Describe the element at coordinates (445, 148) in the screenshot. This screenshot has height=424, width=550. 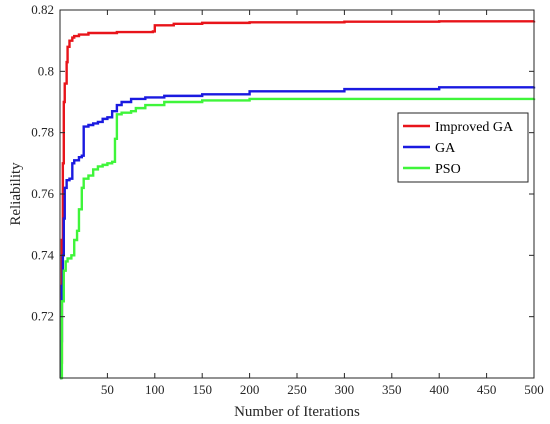
I see `legend-label-ga: GA` at that location.